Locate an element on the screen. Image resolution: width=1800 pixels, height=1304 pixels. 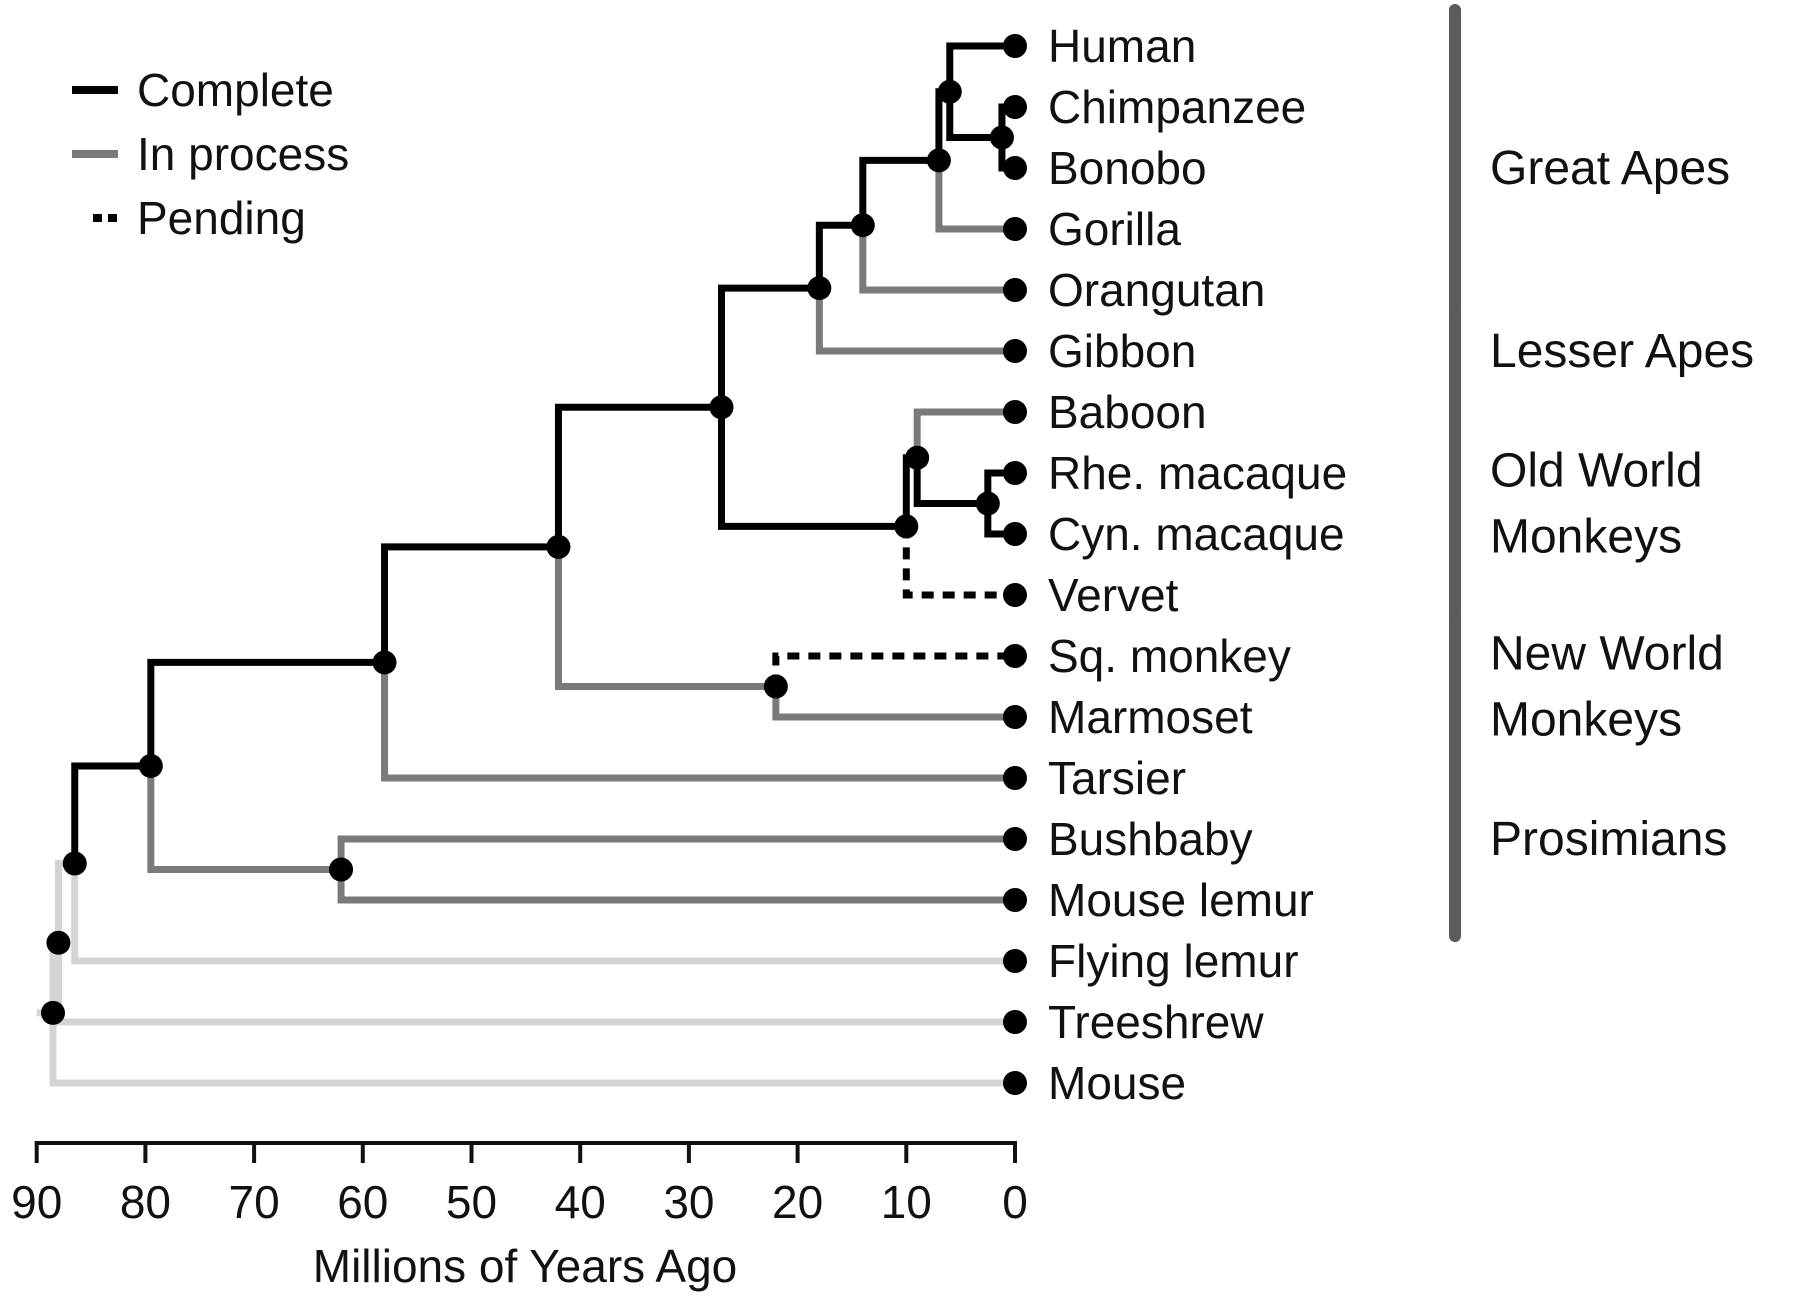
branch-hc is located at coordinates (974, 116).